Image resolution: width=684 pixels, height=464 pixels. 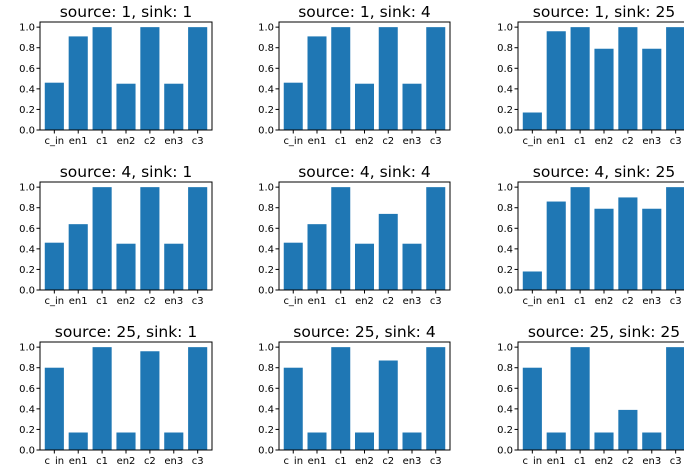 I want to click on chart-title: source: 4, sink: 4, so click(x=364, y=172).